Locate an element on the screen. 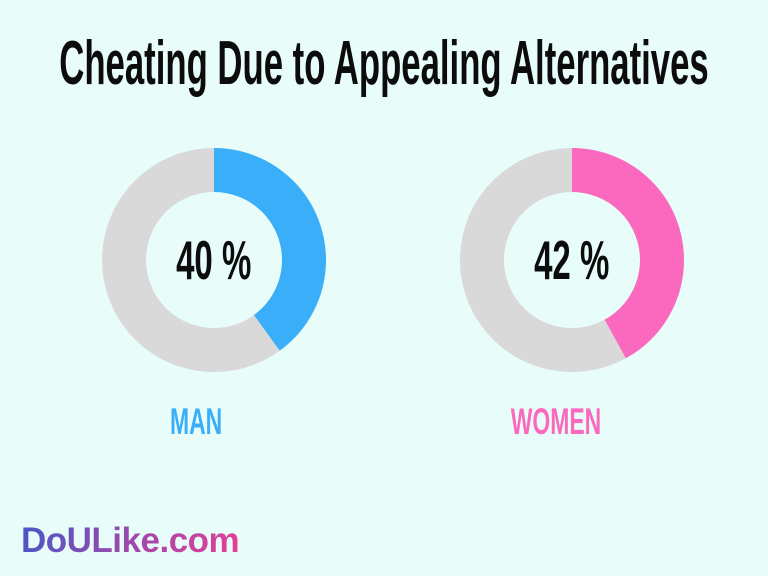 This screenshot has height=576, width=768. chart-label-man: MAN is located at coordinates (196, 421).